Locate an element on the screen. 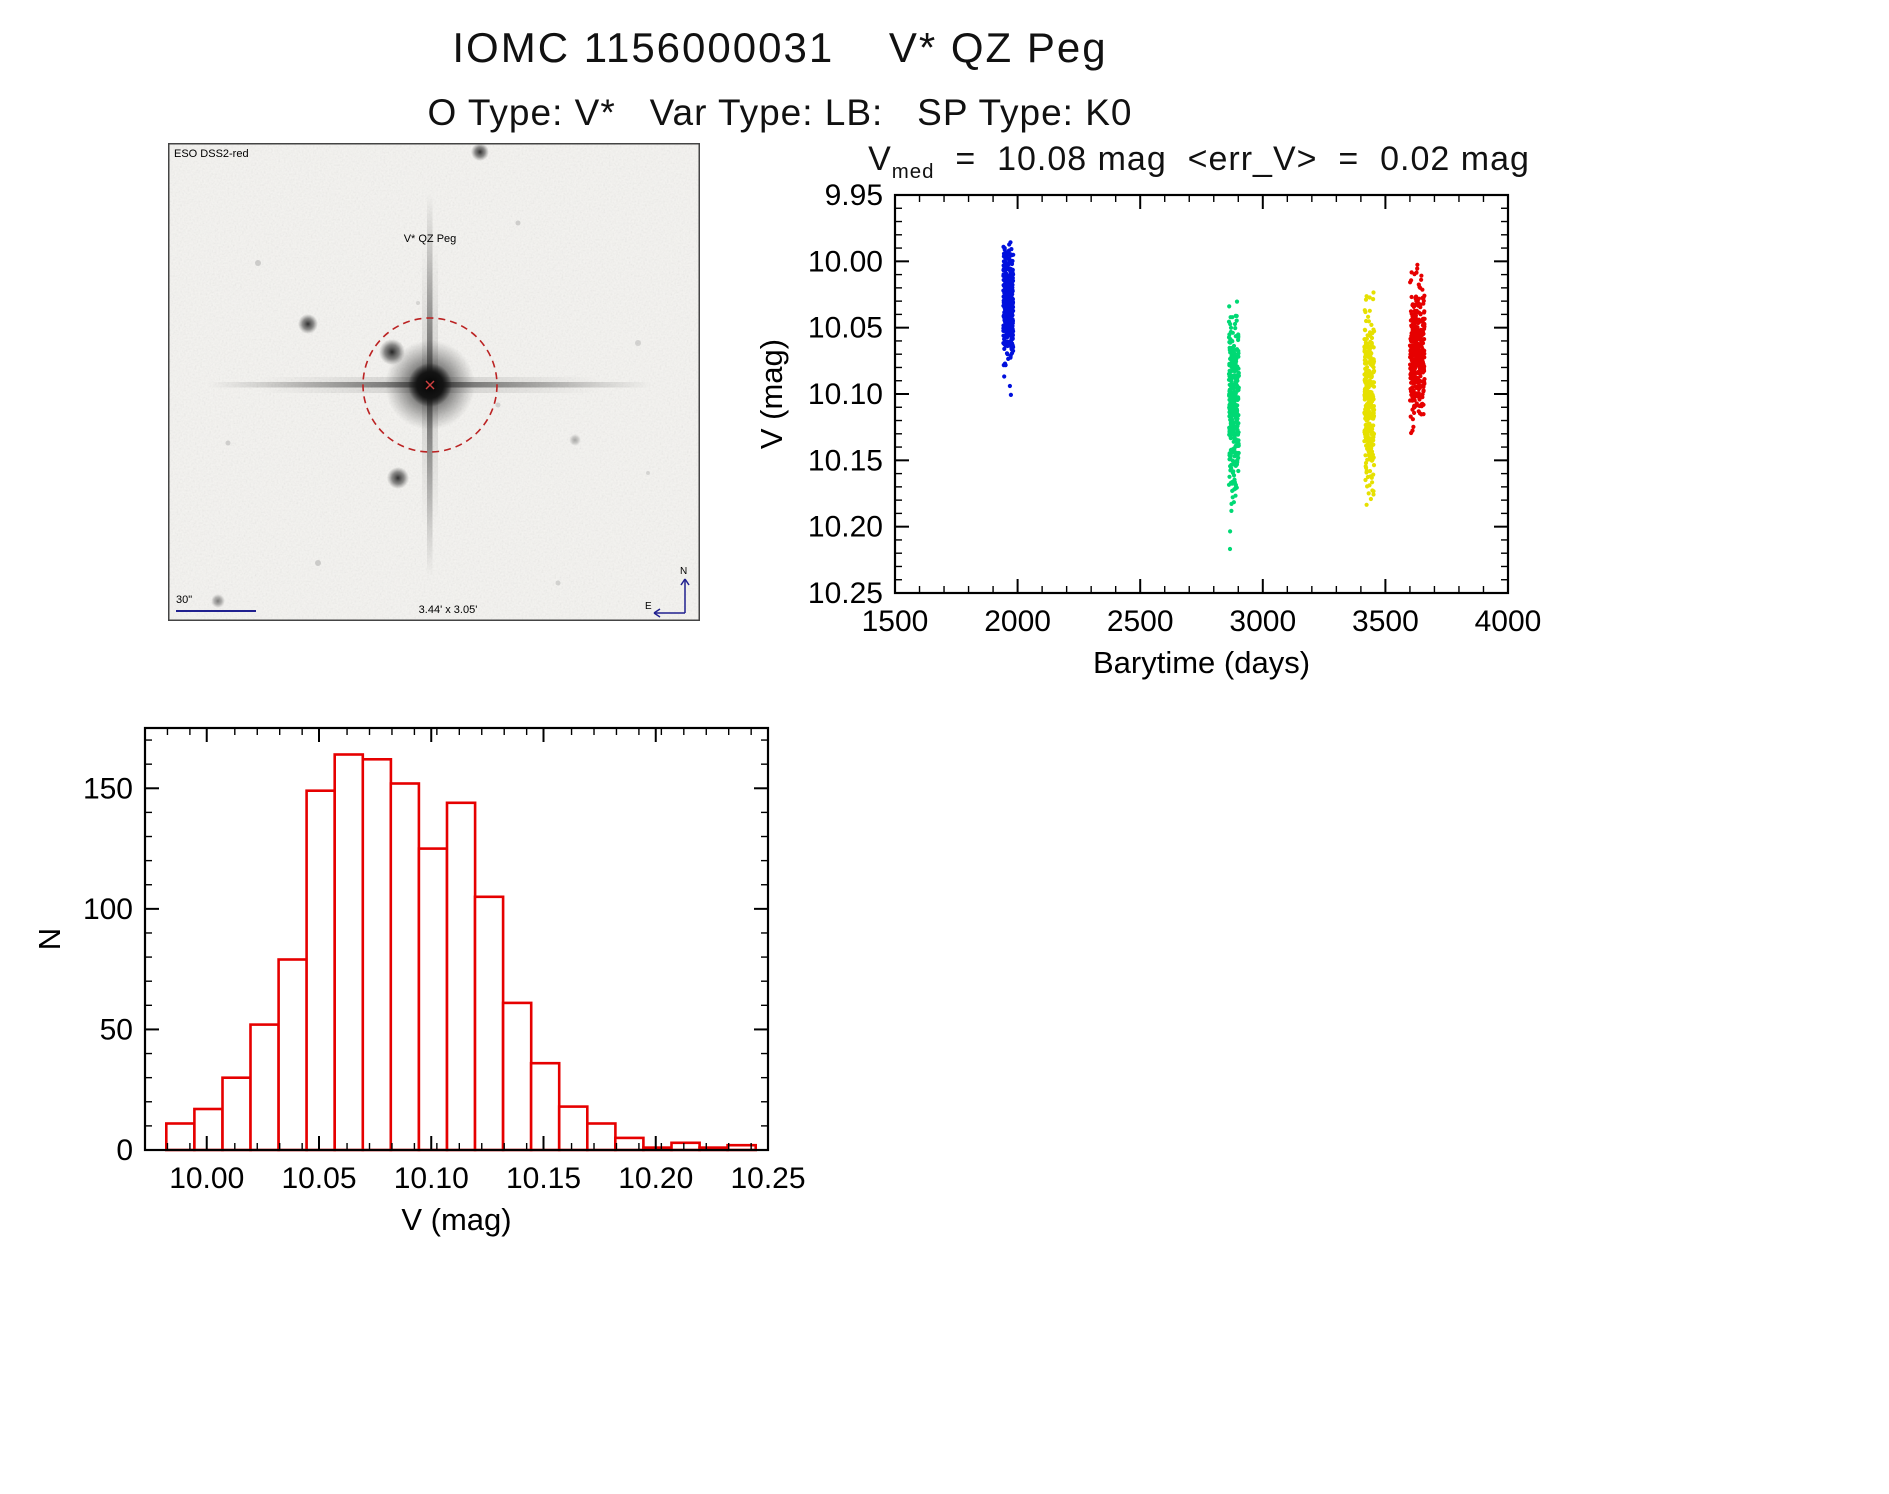 The width and height of the screenshot is (1889, 1494). x-tick-label: 4000 is located at coordinates (1508, 621).